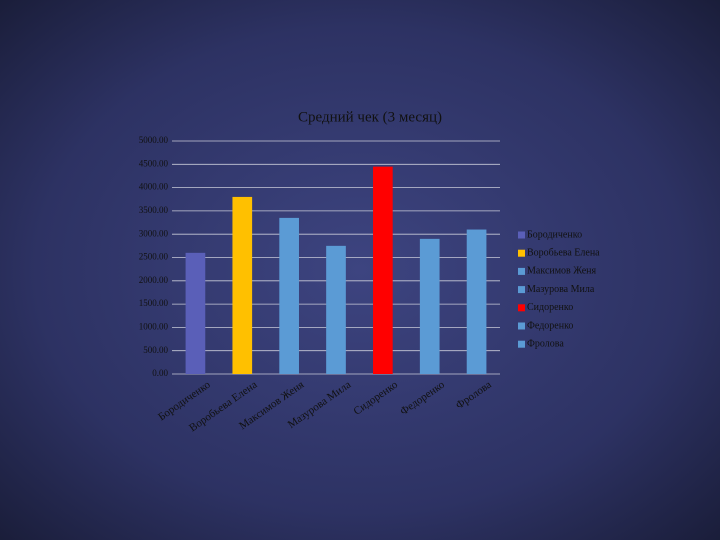 The image size is (720, 540). What do you see at coordinates (154, 280) in the screenshot?
I see `y-tick-label: 2000.00` at bounding box center [154, 280].